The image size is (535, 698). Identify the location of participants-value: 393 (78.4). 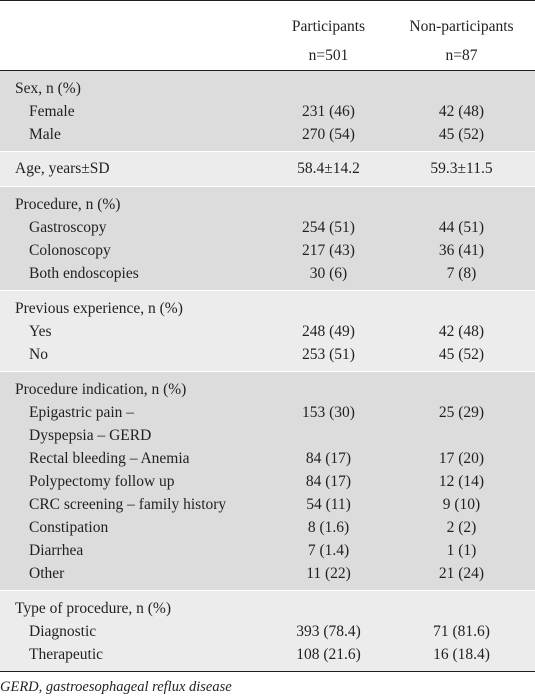
(328, 631).